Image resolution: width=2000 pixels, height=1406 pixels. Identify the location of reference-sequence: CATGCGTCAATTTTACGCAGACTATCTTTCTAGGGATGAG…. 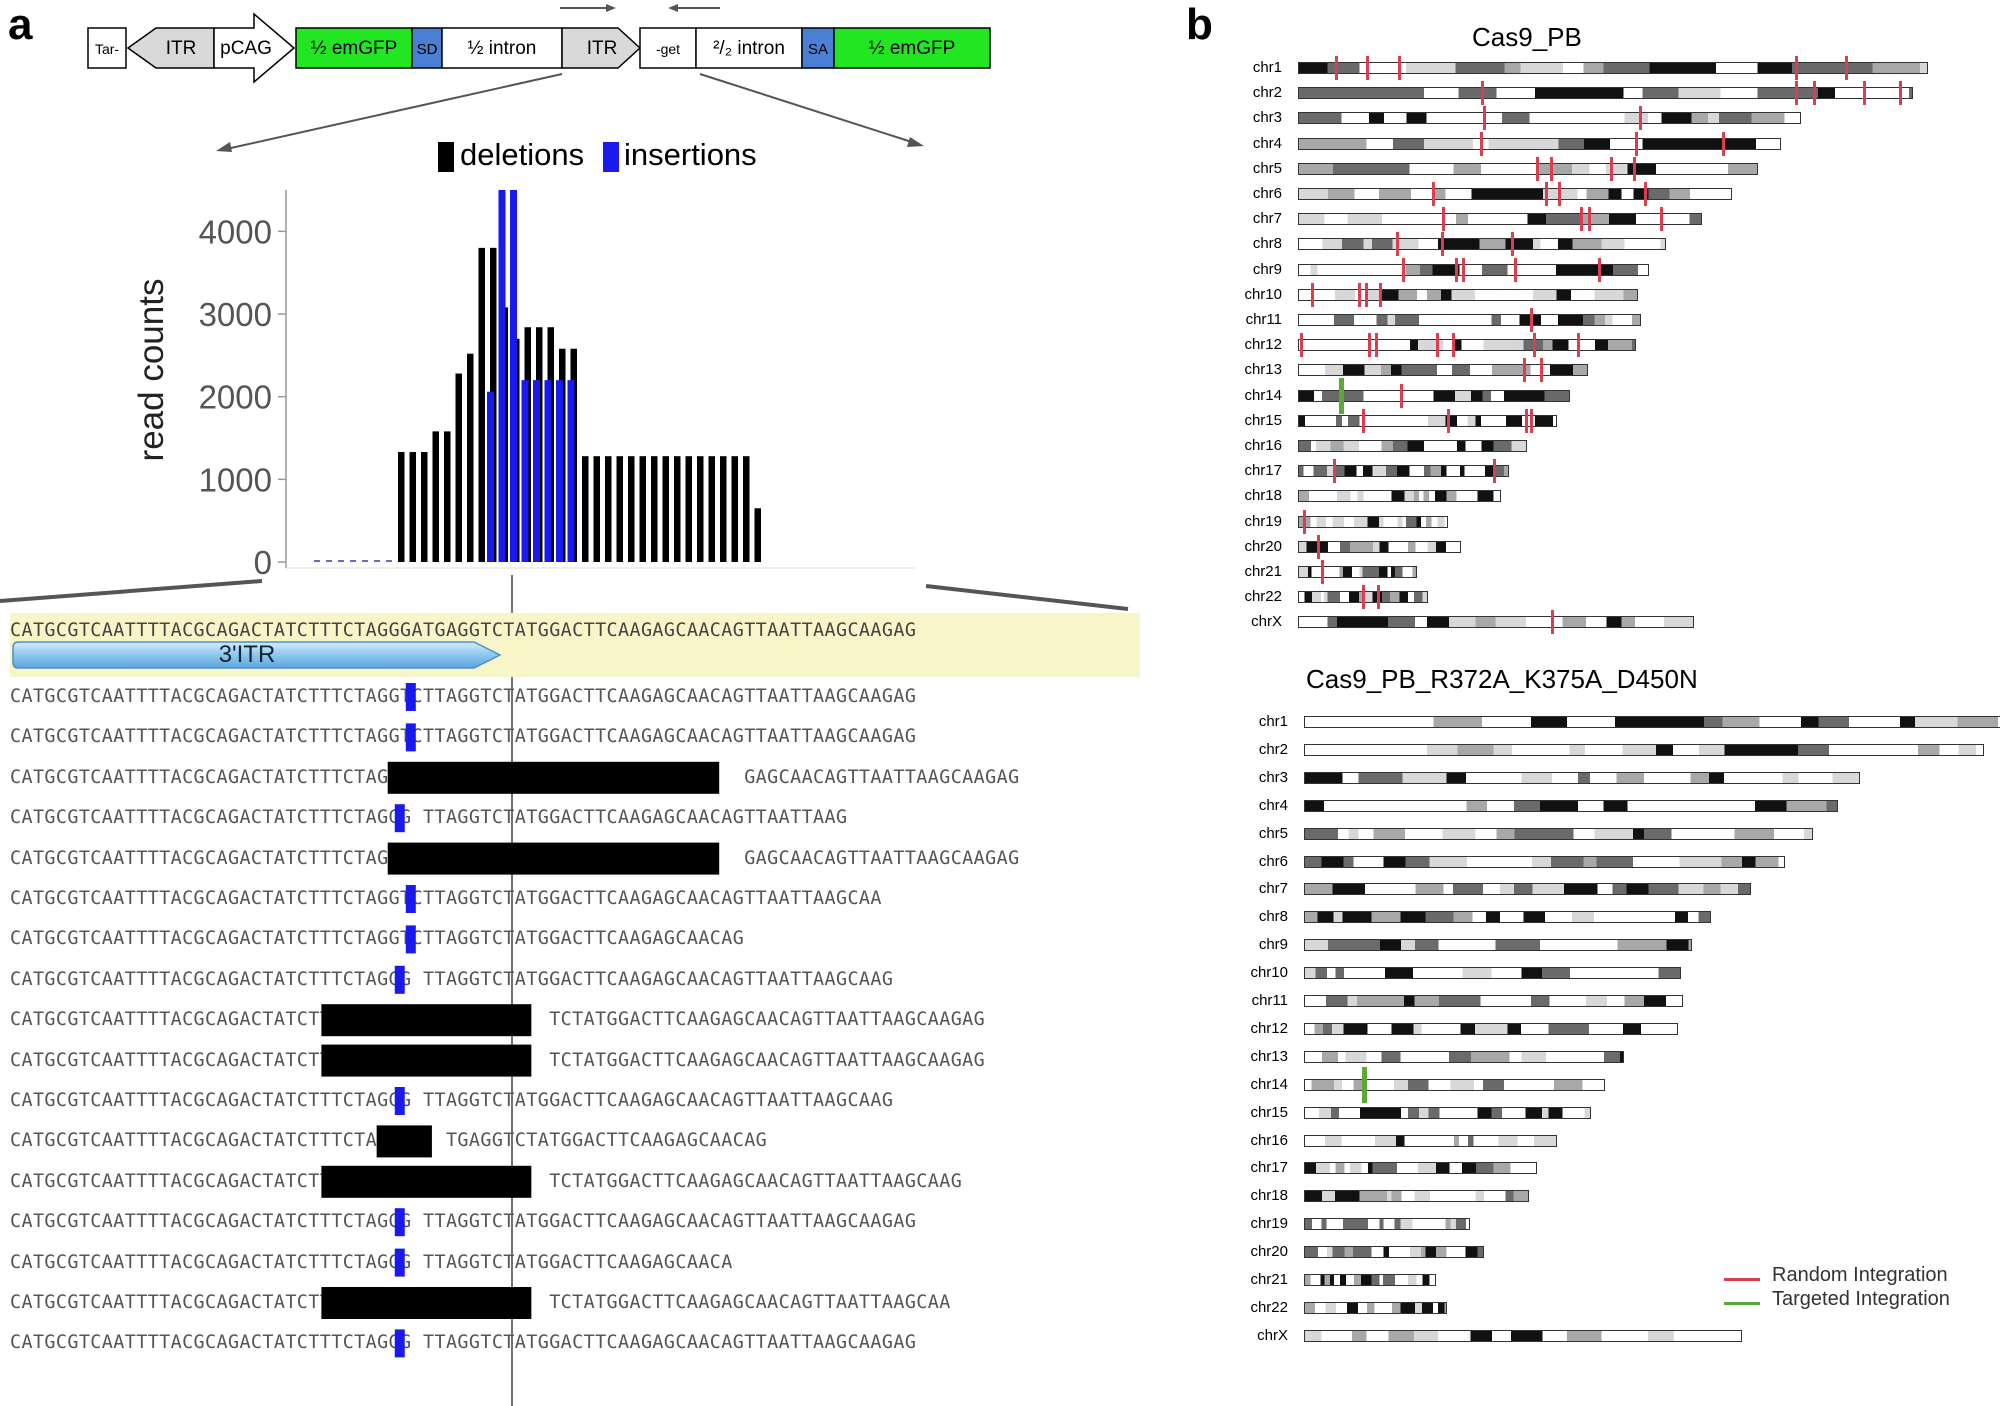
(463, 630).